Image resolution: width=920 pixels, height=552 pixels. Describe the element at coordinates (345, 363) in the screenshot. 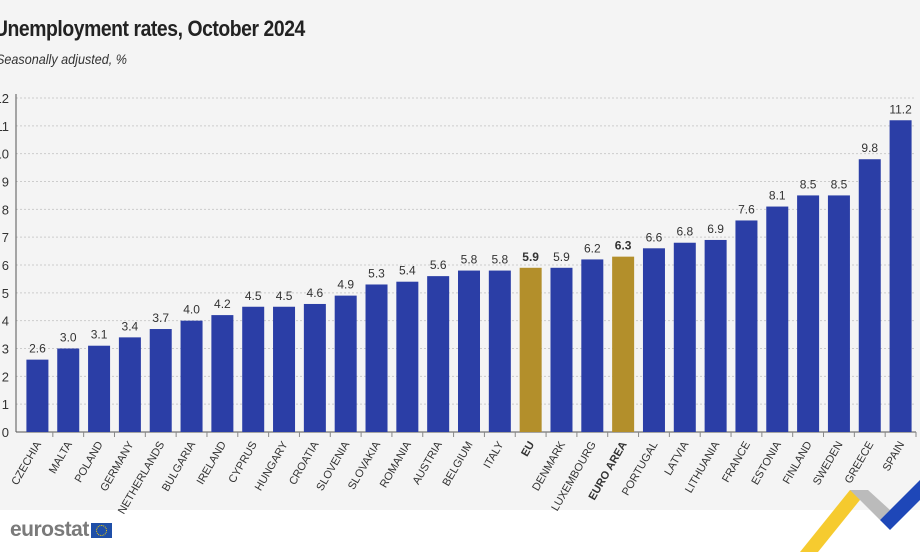

I see `bar-slovenia` at that location.